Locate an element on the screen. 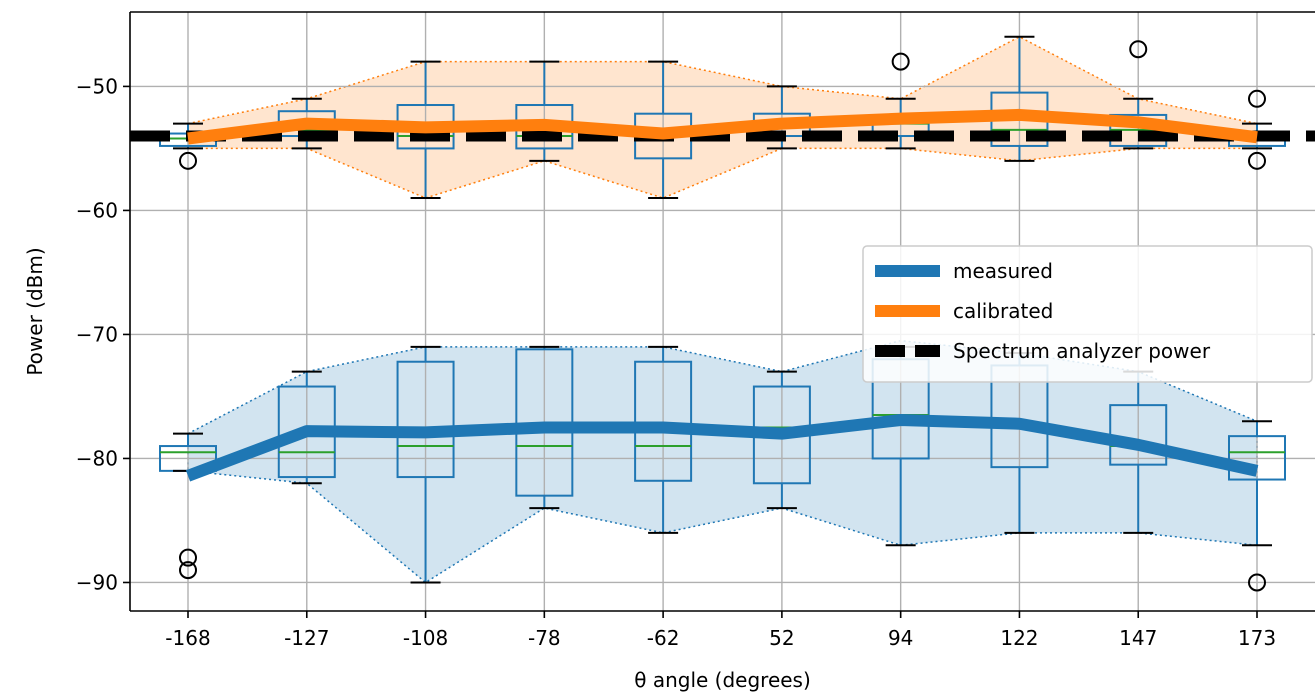 The width and height of the screenshot is (1315, 698). y-tick-label: −50 is located at coordinates (97, 86).